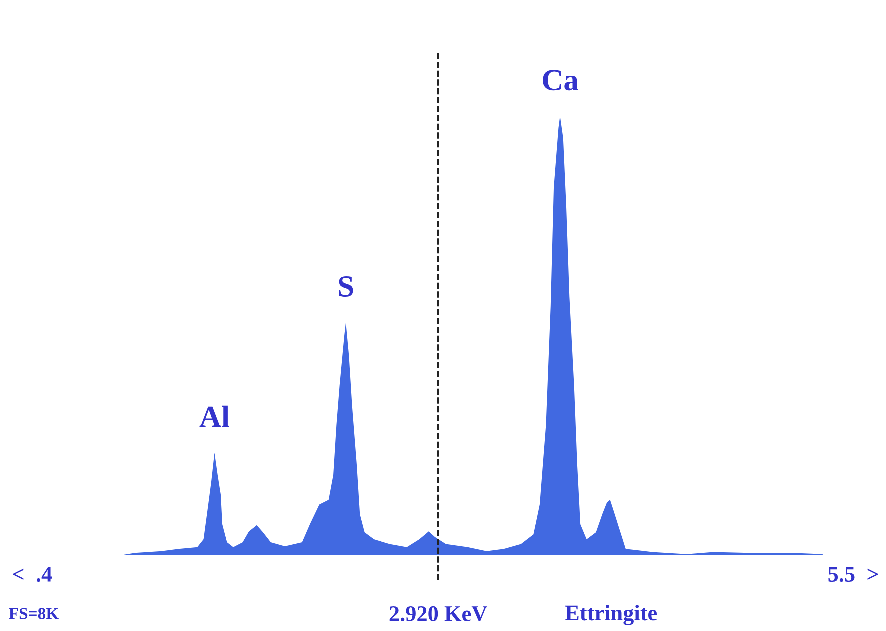 This screenshot has width=886, height=631. I want to click on text: Ettringite, so click(611, 615).